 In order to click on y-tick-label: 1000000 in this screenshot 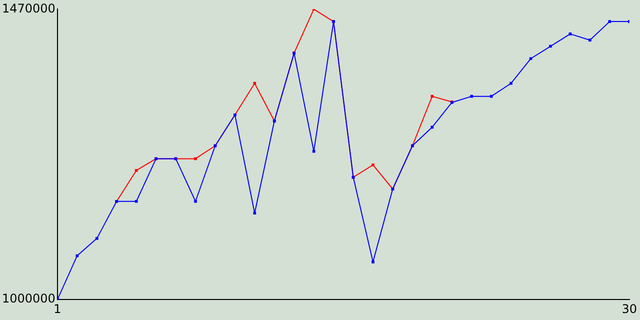, I will do `click(29, 299)`.